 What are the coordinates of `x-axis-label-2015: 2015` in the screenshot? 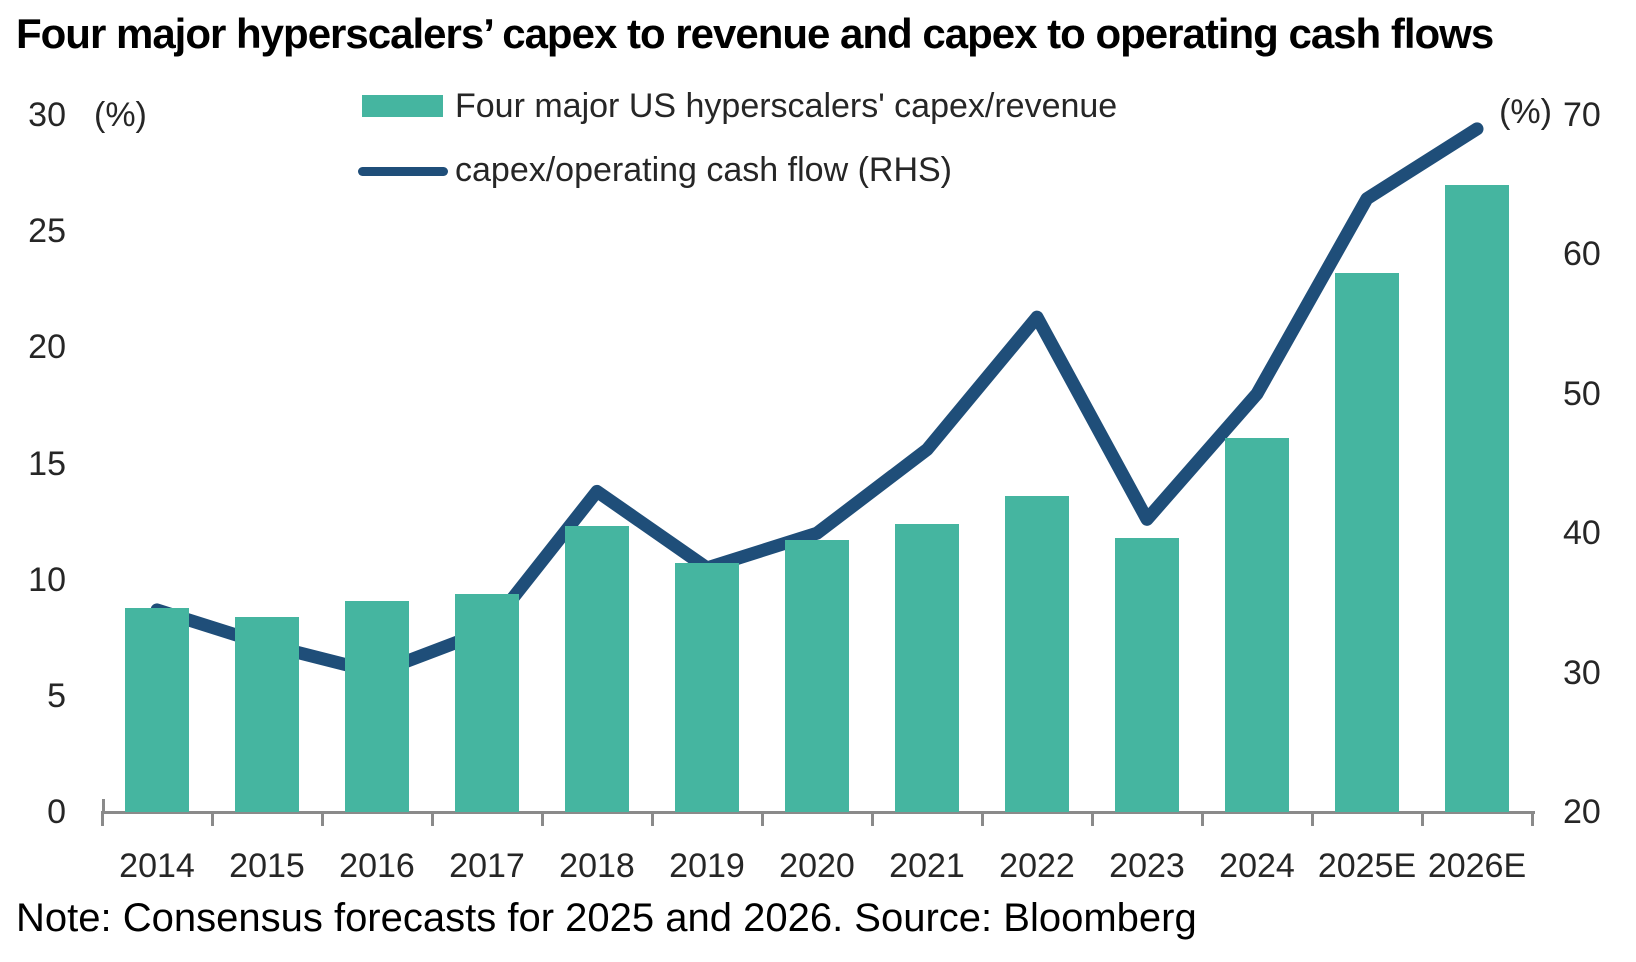 It's located at (267, 866).